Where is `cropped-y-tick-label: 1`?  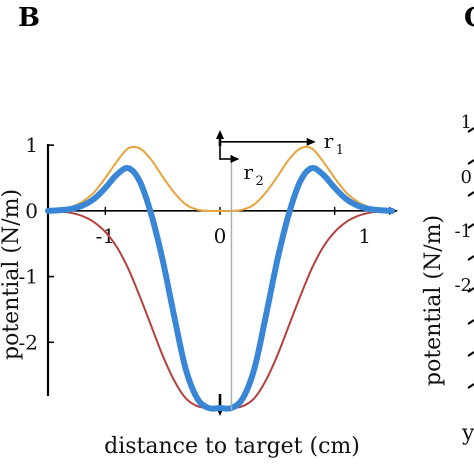
cropped-y-tick-label: 1 is located at coordinates (466, 122).